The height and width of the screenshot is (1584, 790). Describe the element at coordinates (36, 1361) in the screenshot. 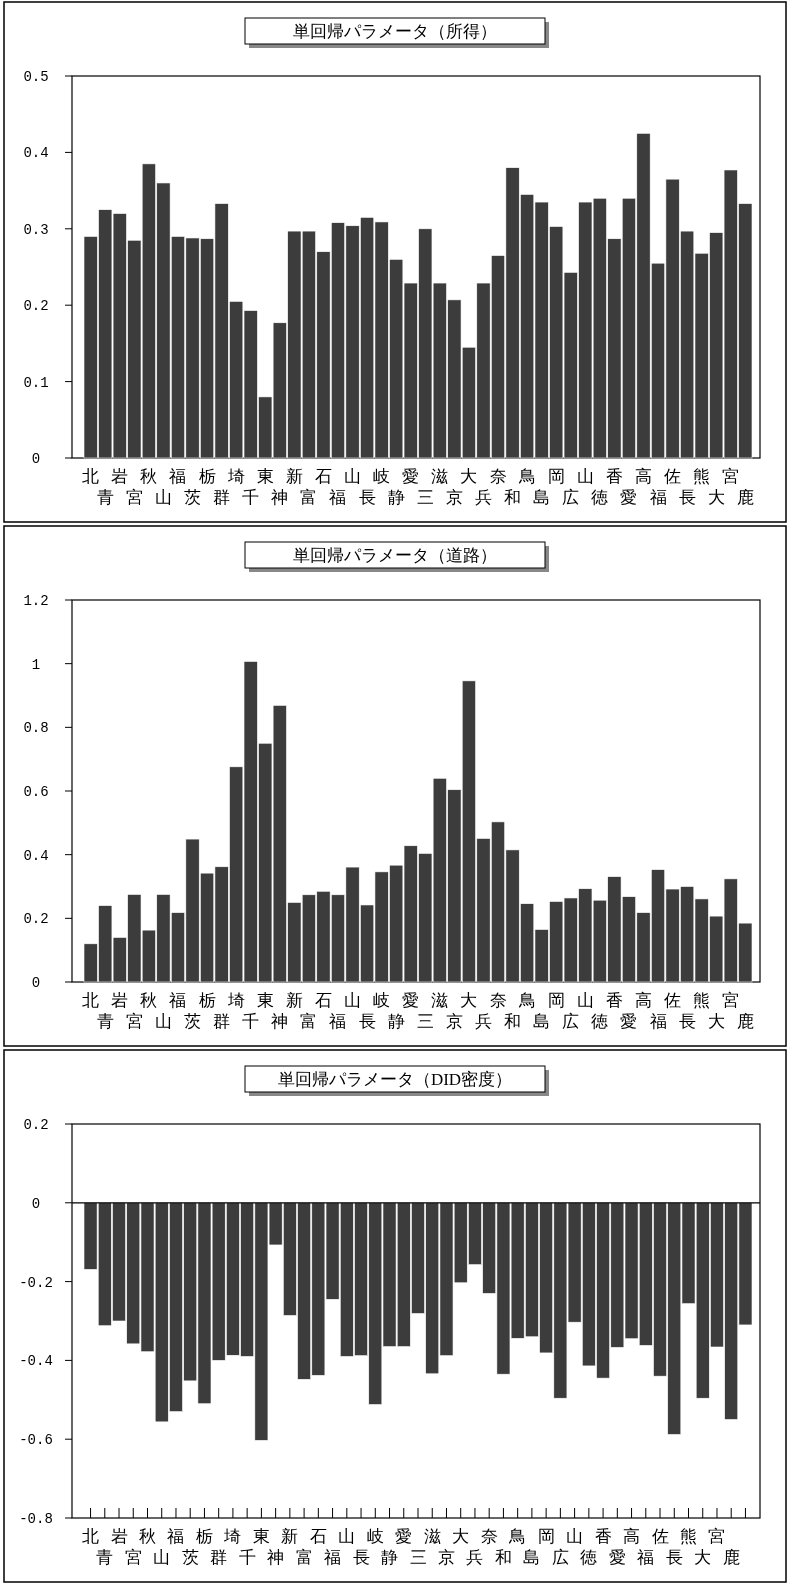

I see `y-tick-label: -0.4` at that location.